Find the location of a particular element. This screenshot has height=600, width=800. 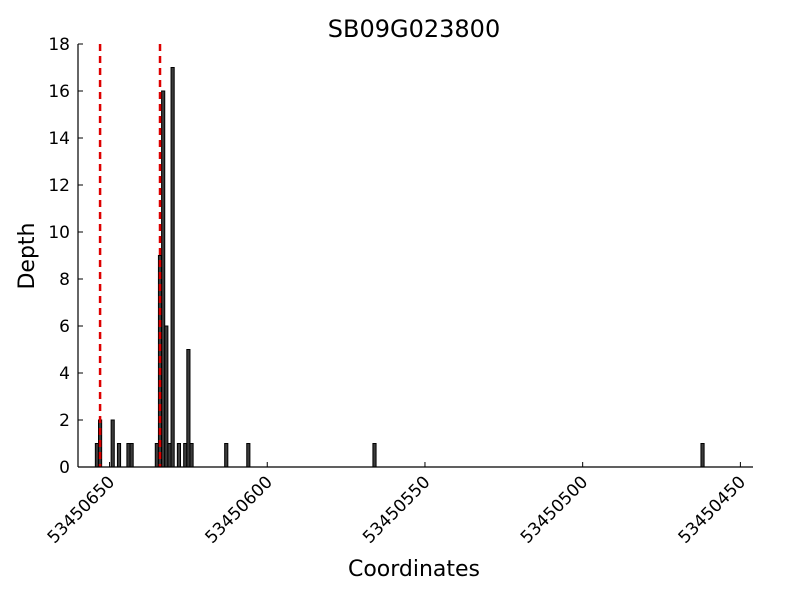

y-tick-label: 4 is located at coordinates (64, 374).